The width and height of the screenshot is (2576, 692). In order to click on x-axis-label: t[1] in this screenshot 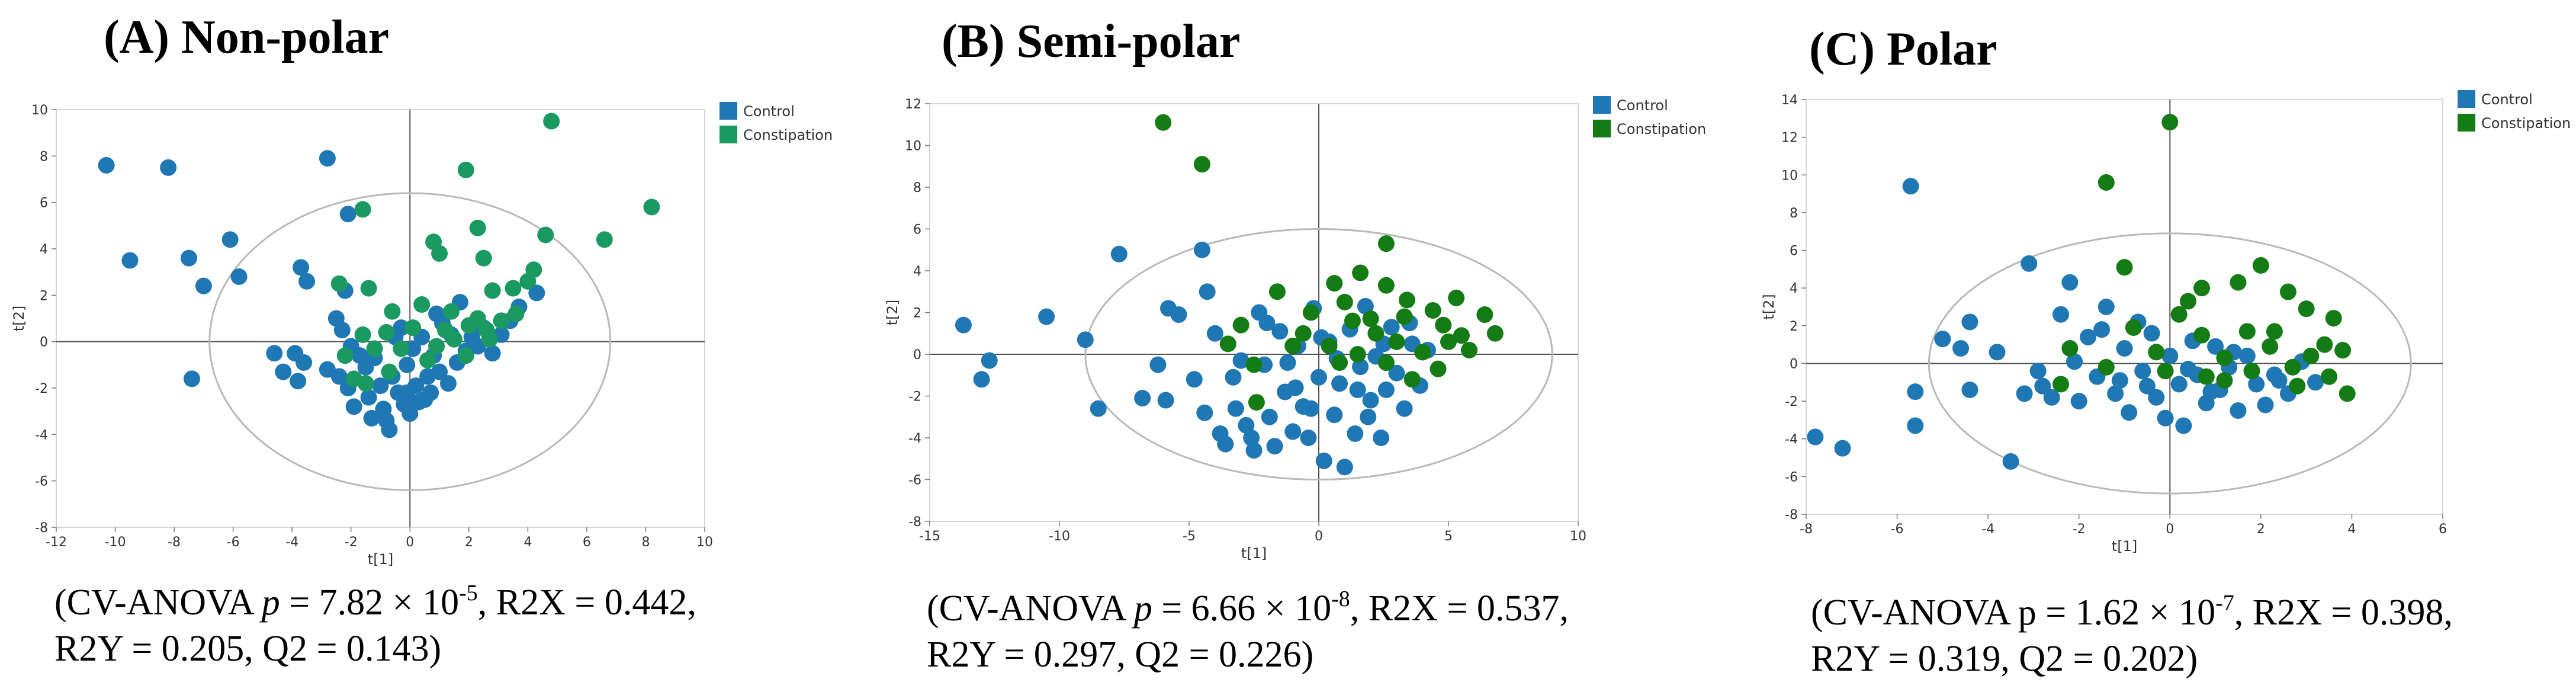, I will do `click(1254, 554)`.